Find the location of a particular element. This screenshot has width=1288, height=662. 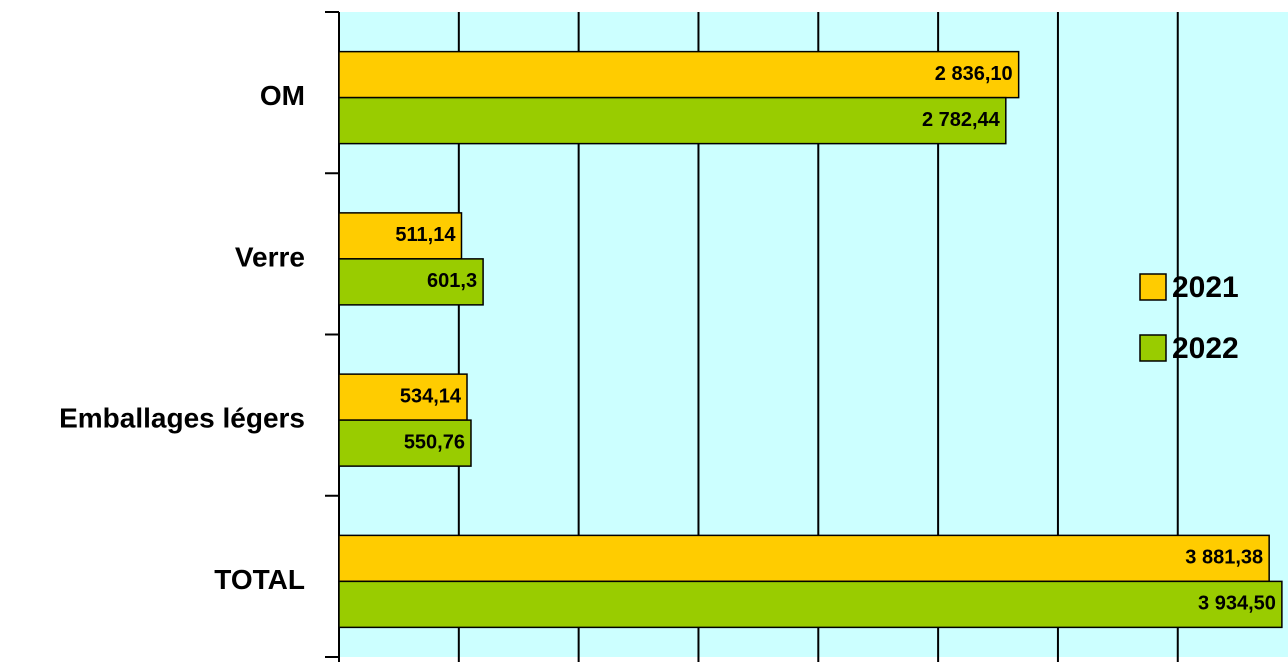

data-label: 2 782,44 is located at coordinates (961, 120).